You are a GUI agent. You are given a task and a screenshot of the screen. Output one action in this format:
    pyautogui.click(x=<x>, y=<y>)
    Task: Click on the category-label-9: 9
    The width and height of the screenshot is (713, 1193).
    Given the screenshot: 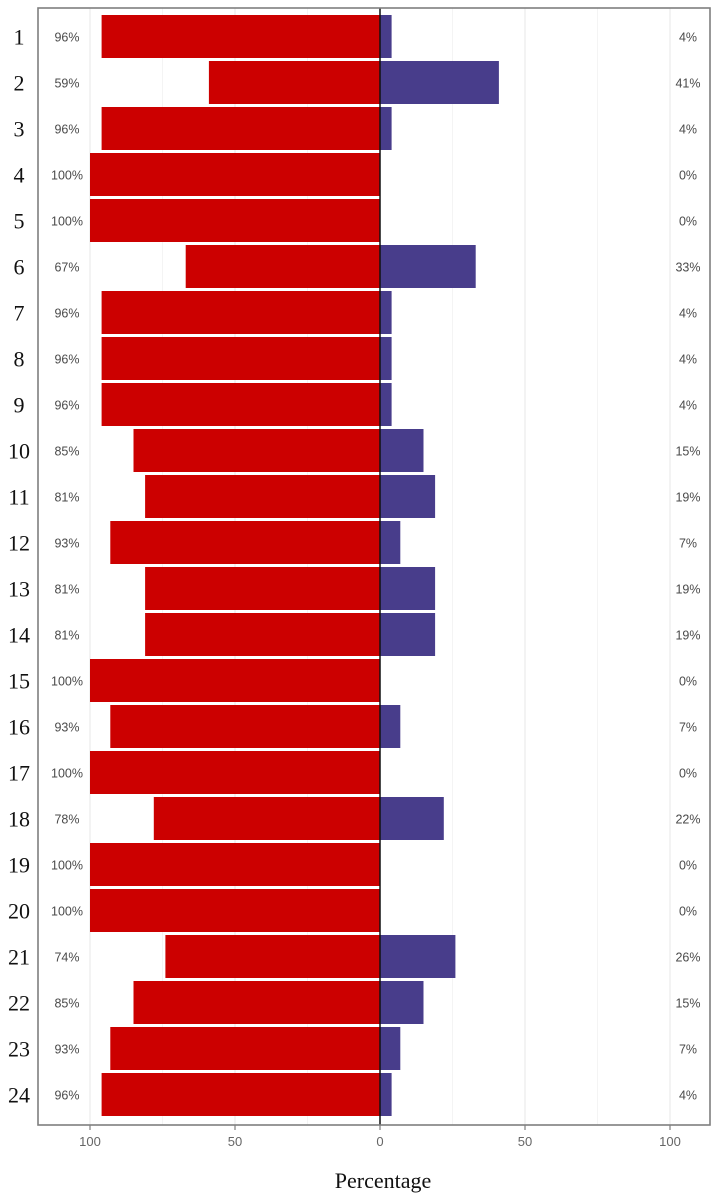 What is the action you would take?
    pyautogui.click(x=19, y=405)
    